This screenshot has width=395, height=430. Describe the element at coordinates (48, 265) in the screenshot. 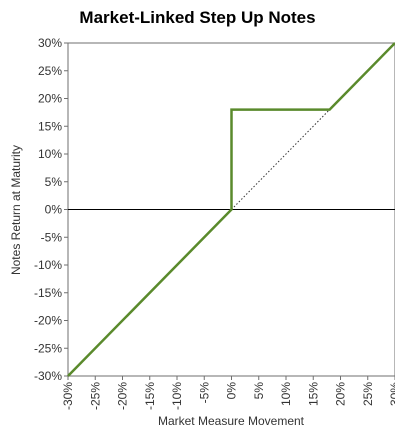

I see `y-tick-label: -10%` at that location.